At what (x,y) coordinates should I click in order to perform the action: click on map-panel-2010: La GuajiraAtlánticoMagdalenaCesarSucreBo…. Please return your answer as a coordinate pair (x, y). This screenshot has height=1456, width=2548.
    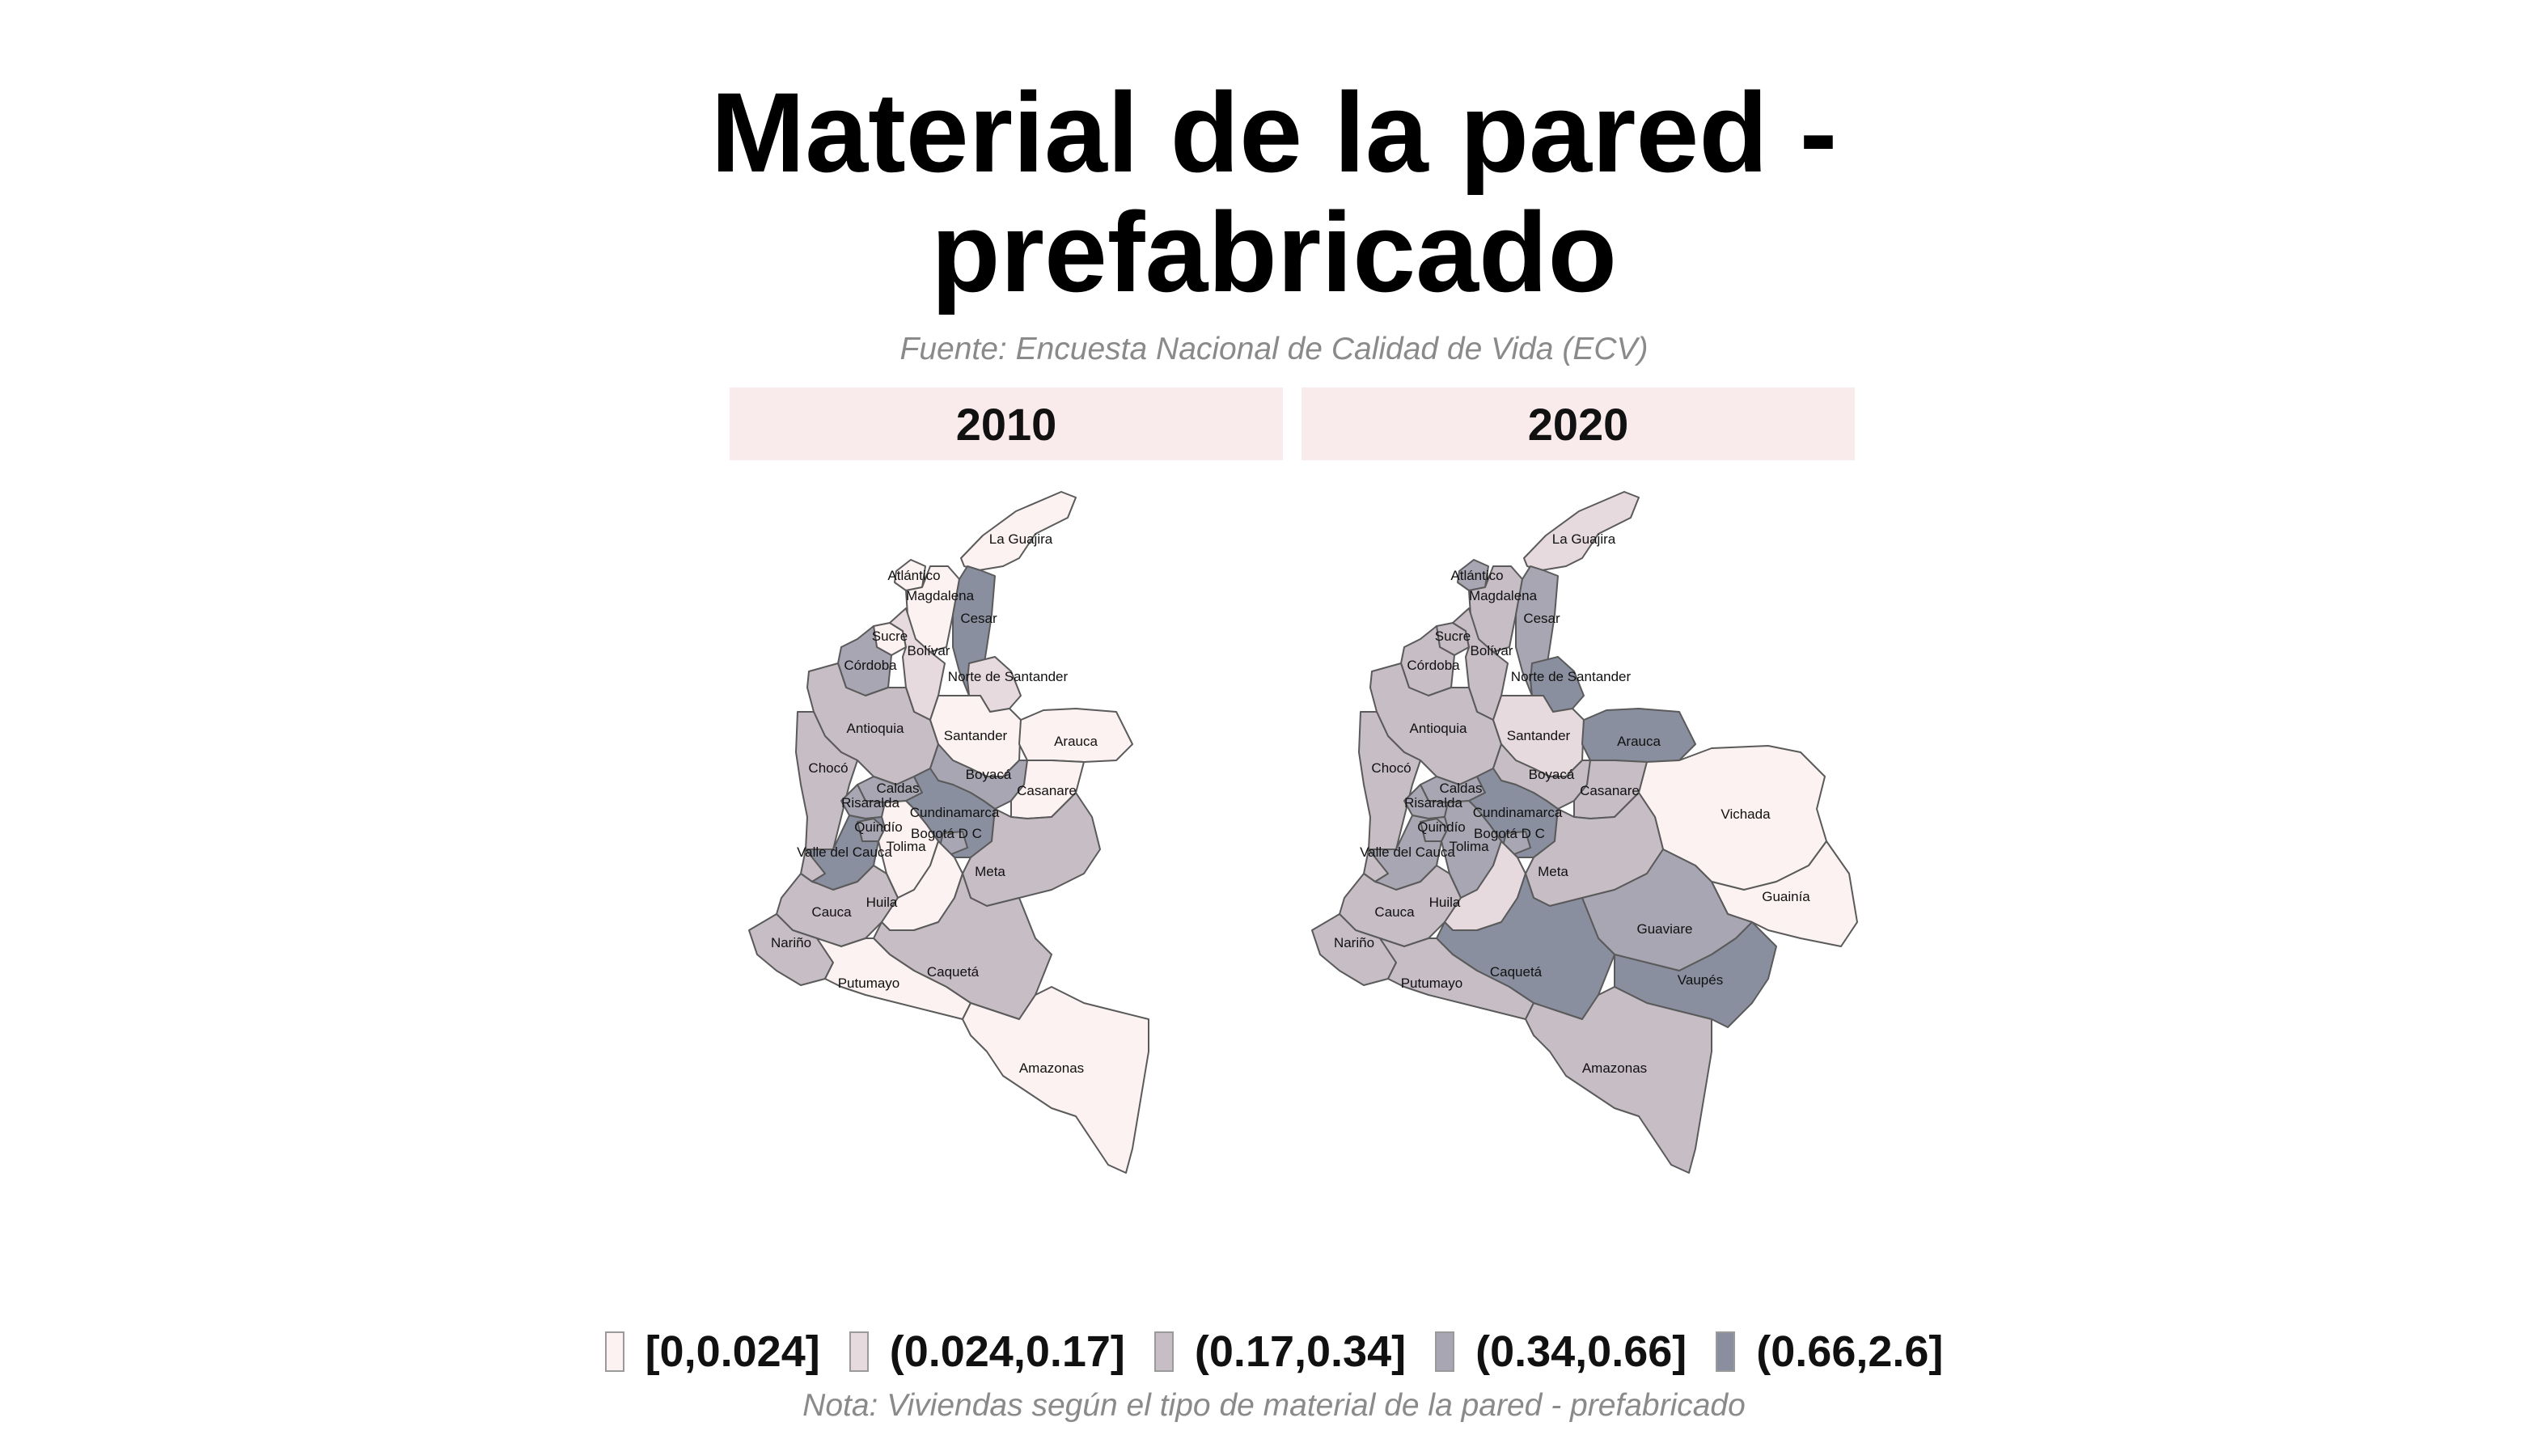
    Looking at the image, I should click on (948, 832).